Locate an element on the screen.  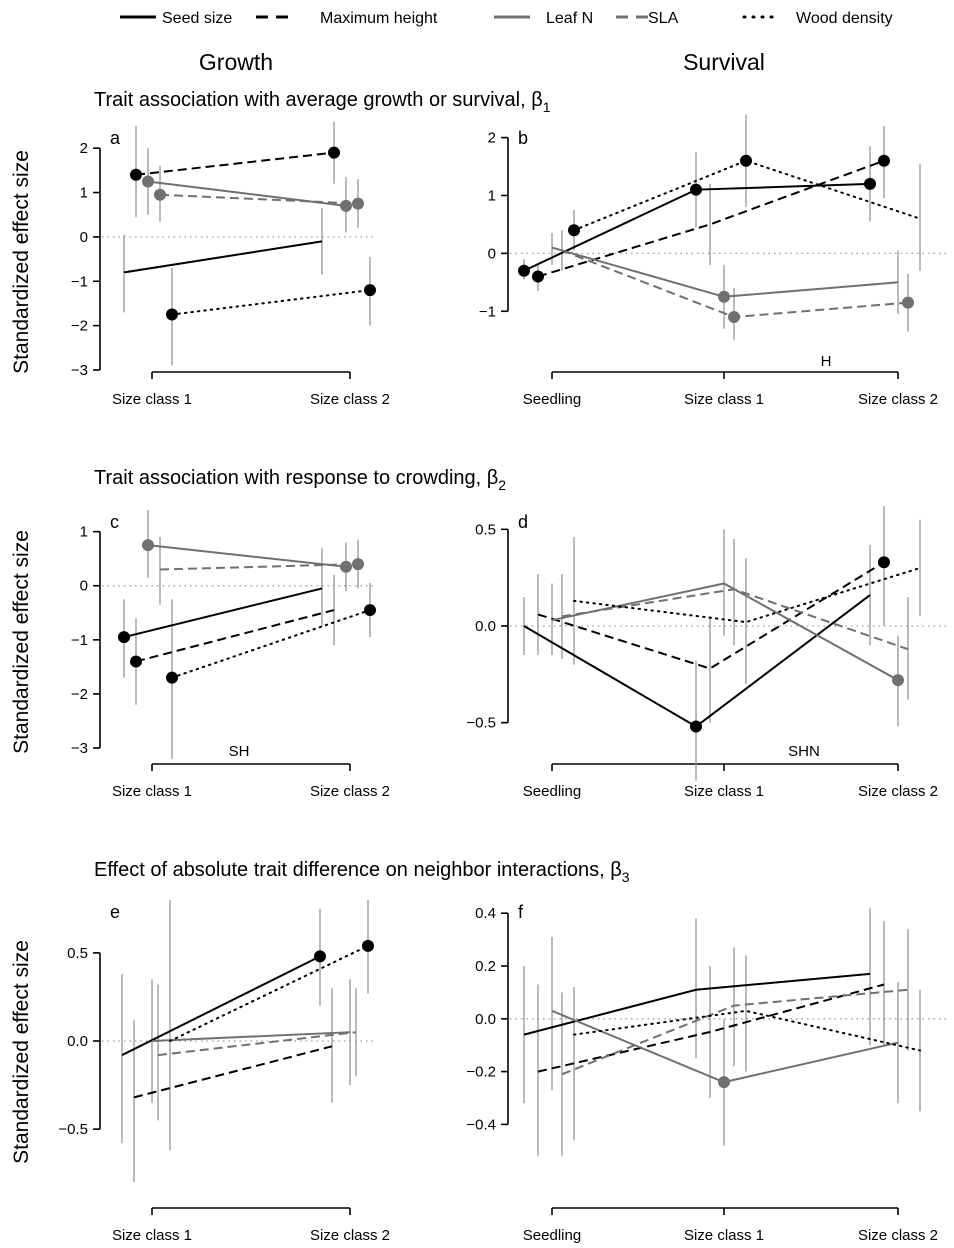
data-point-b-leafn is located at coordinates (724, 296).